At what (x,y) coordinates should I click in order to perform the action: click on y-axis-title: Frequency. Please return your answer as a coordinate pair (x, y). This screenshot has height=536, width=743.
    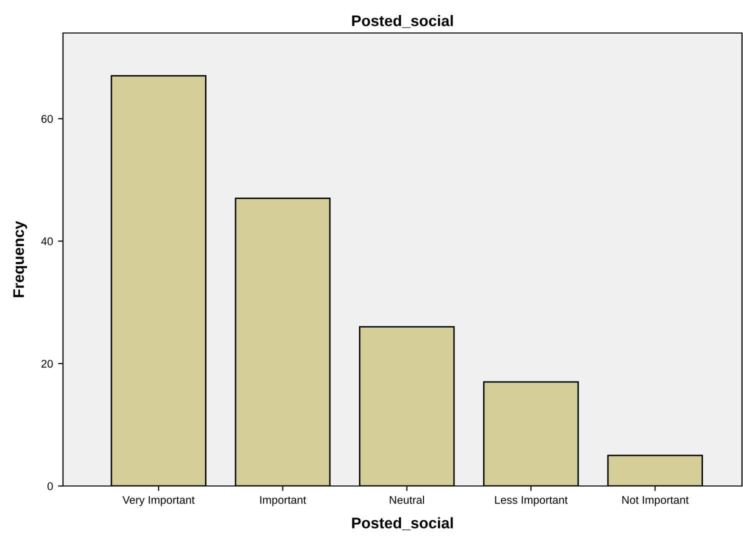
    Looking at the image, I should click on (20, 259).